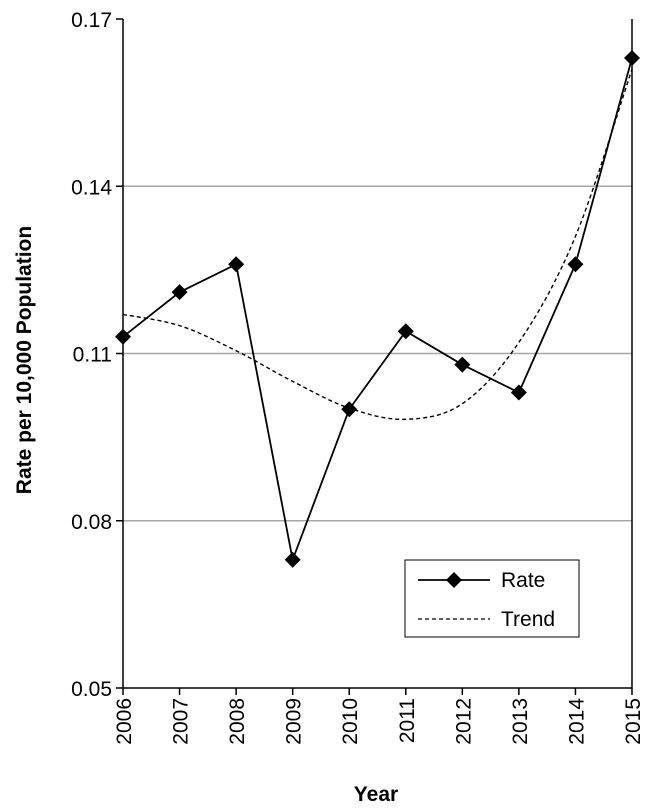  I want to click on legend-rate-marker, so click(454, 580).